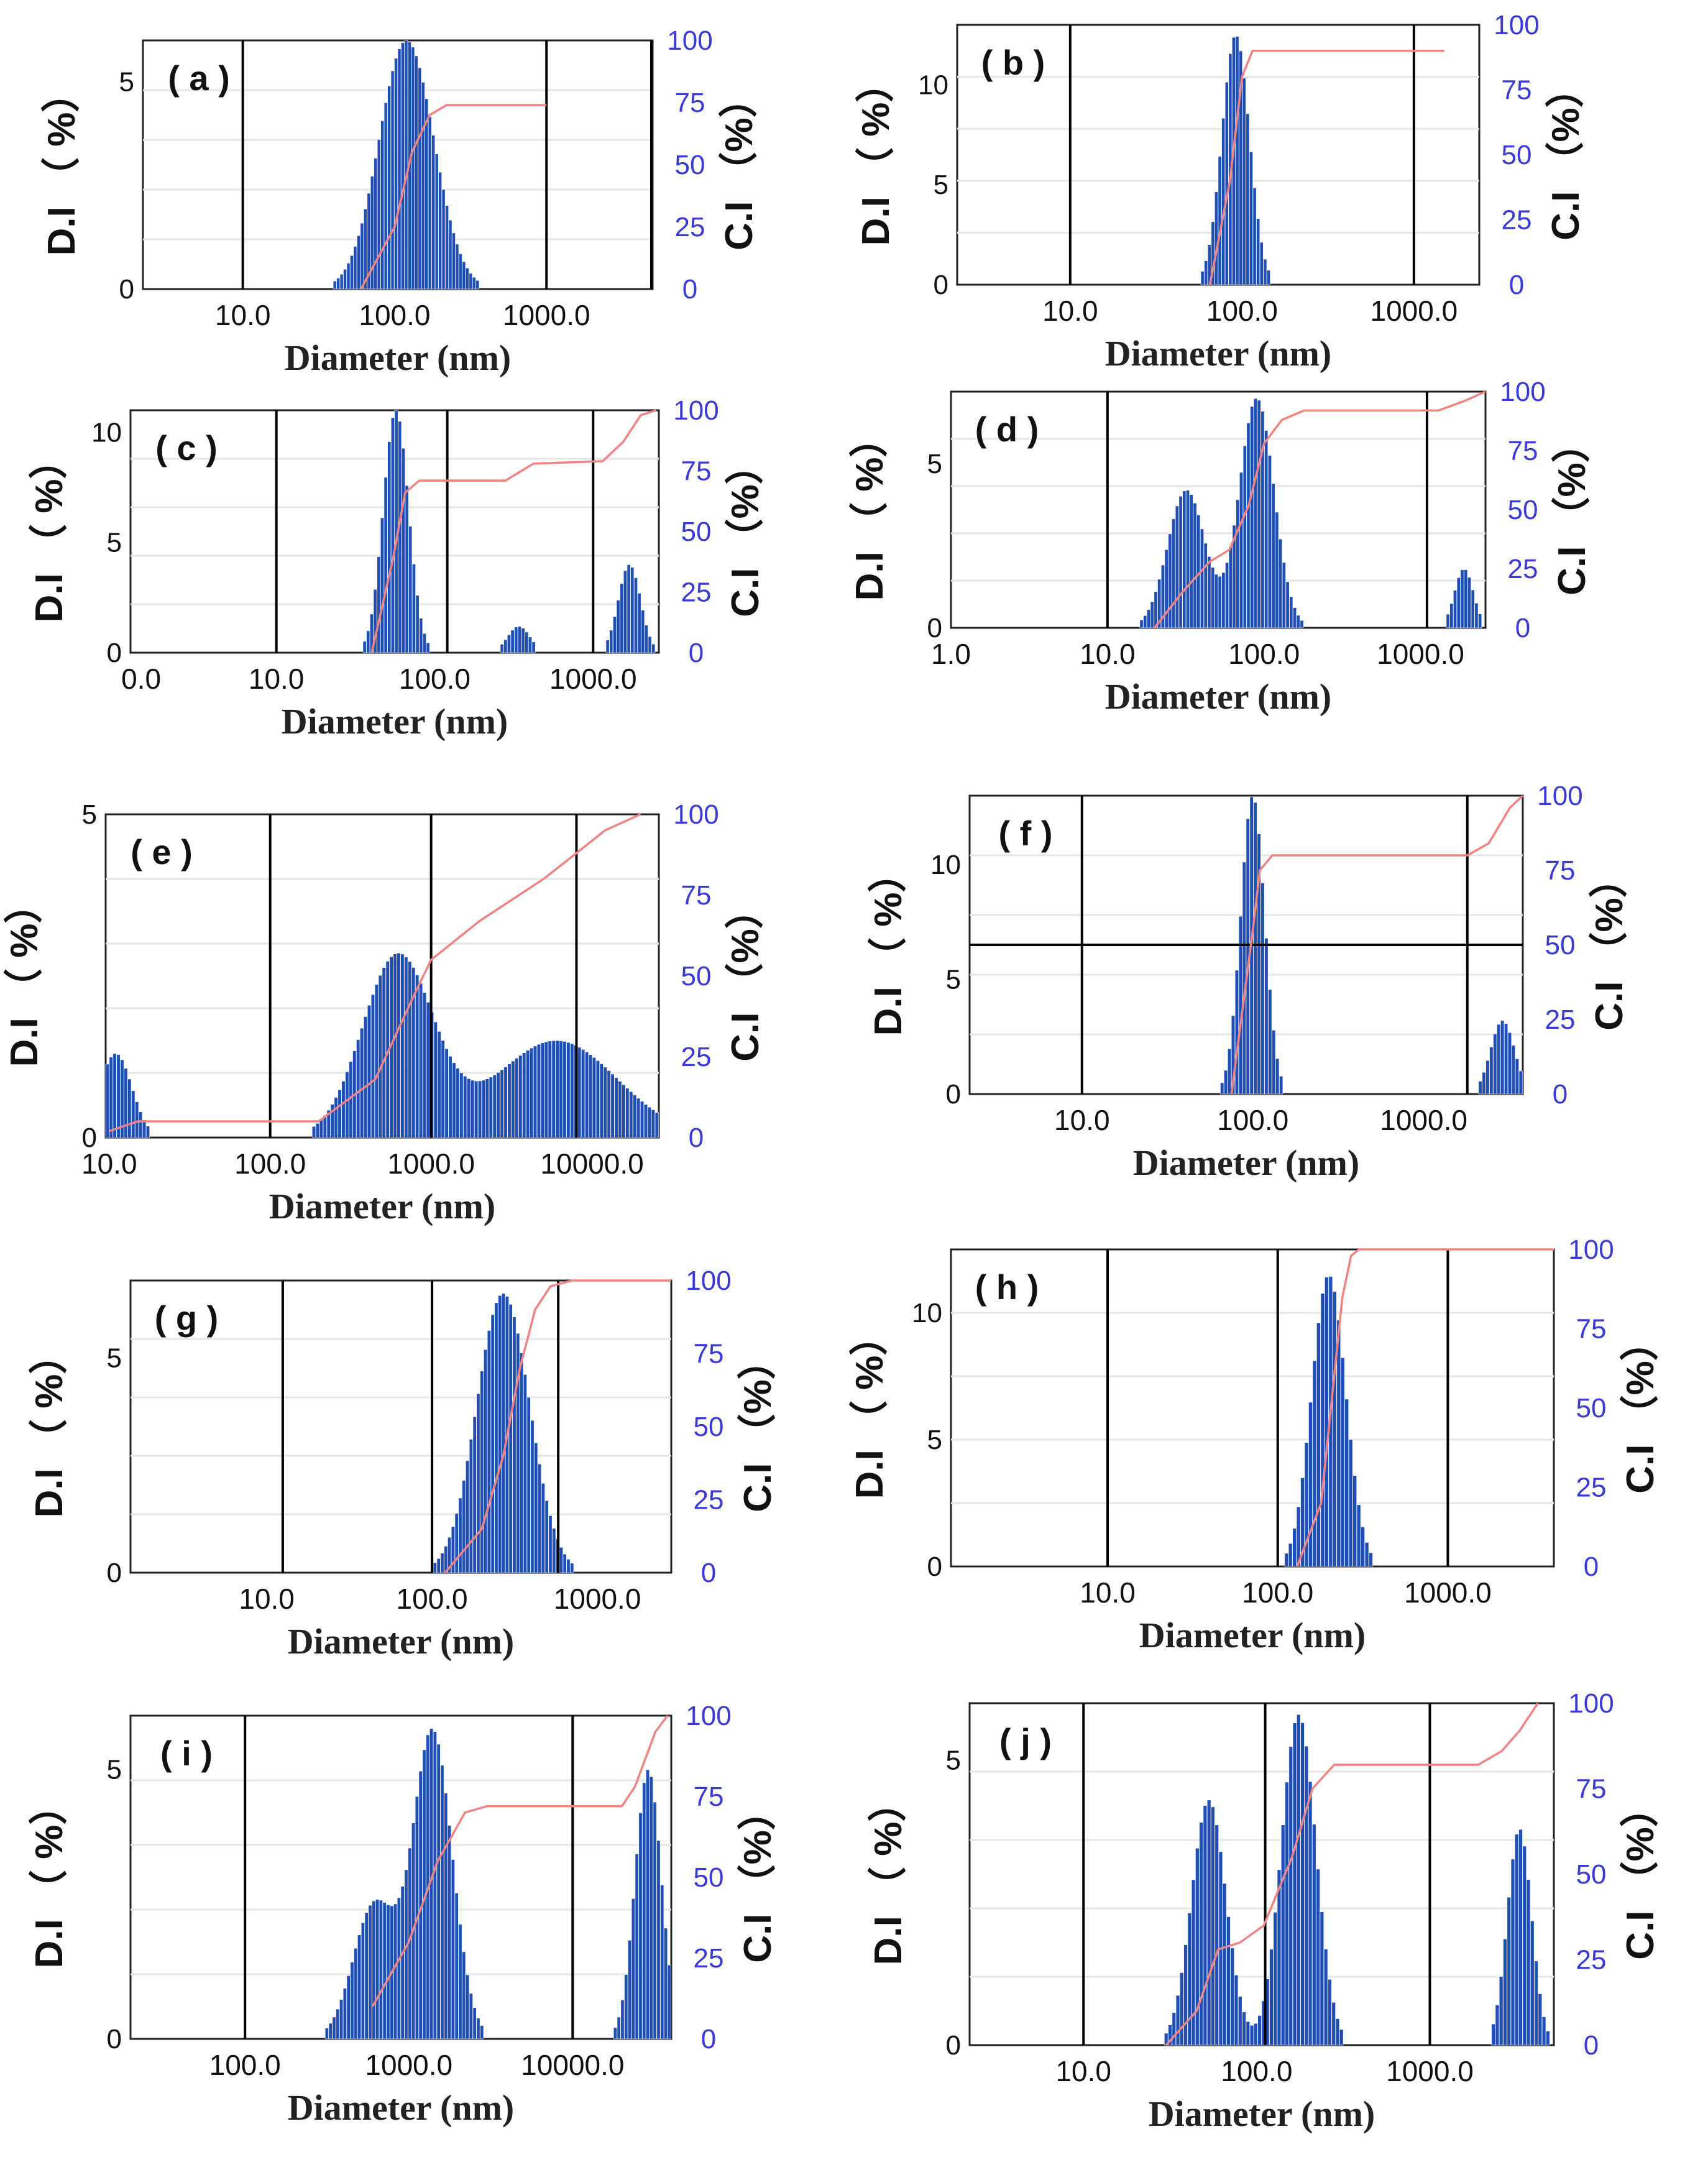 Image resolution: width=1708 pixels, height=2157 pixels. What do you see at coordinates (1640, 1408) in the screenshot?
I see `y-right-axis-title: C.I （%）` at bounding box center [1640, 1408].